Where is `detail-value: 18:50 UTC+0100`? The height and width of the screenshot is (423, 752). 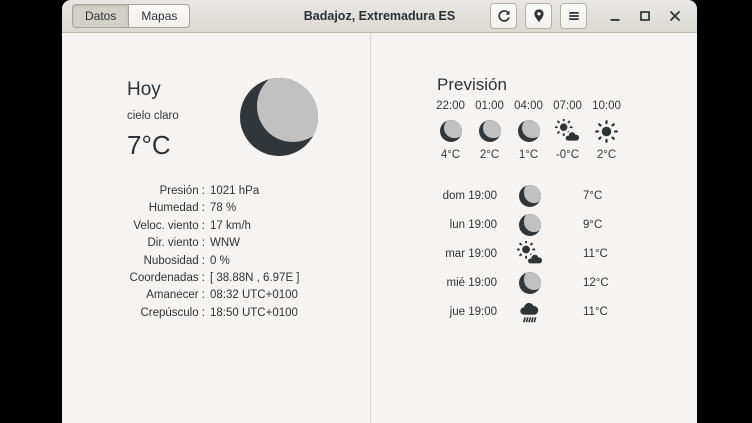
detail-value: 18:50 UTC+0100 is located at coordinates (254, 312).